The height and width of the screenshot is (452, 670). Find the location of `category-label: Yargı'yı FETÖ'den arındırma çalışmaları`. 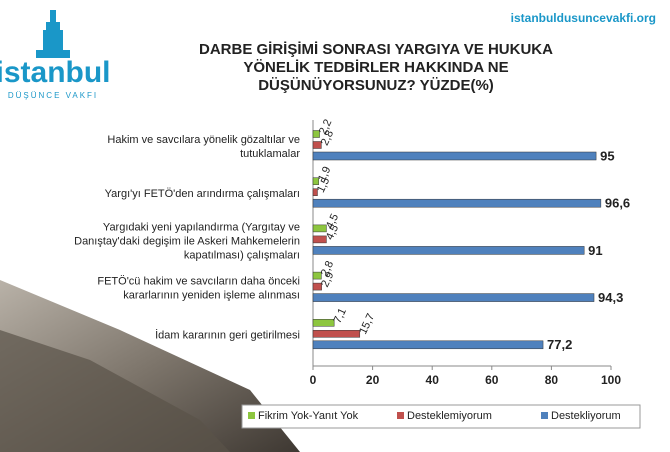

category-label: Yargı'yı FETÖ'den arındırma çalışmaları is located at coordinates (202, 194).